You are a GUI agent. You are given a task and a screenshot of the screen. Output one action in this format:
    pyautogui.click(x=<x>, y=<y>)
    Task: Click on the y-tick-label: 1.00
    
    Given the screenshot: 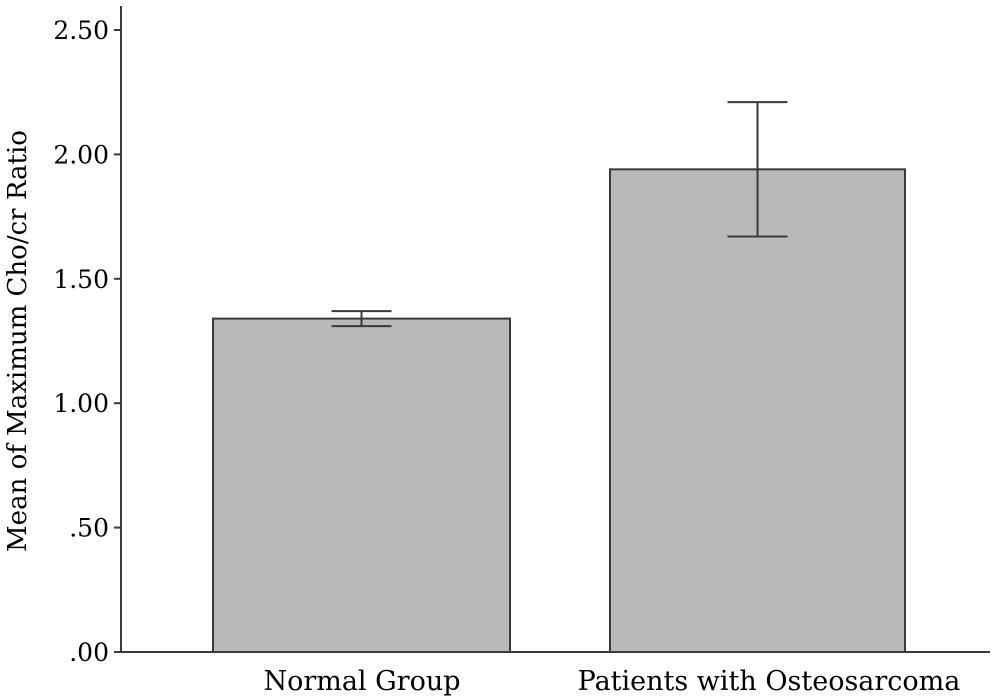 What is the action you would take?
    pyautogui.click(x=81, y=403)
    